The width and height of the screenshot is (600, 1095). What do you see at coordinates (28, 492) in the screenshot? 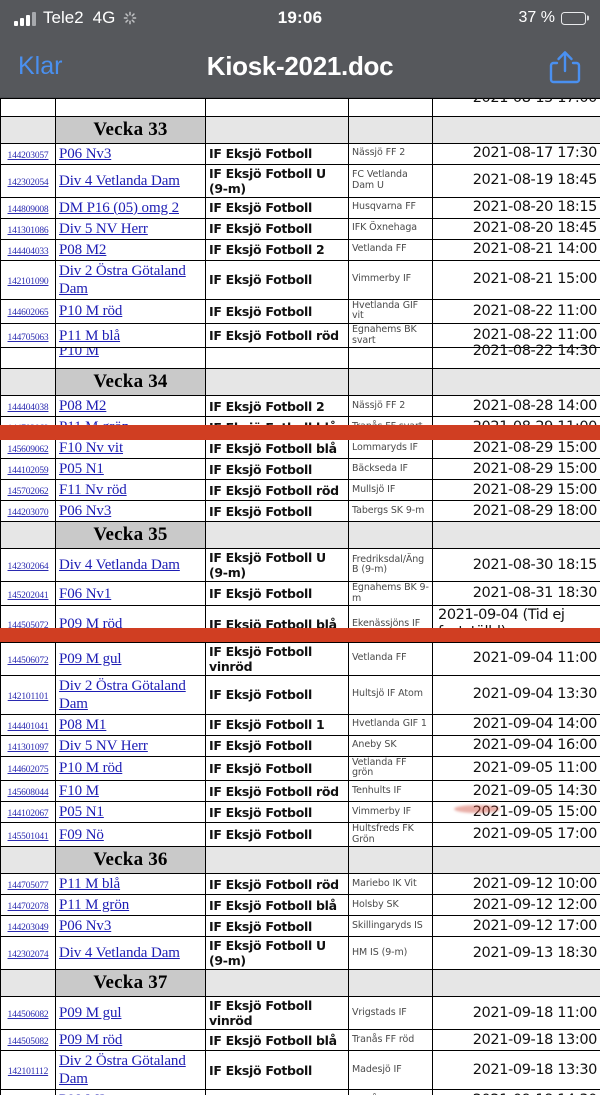
I see `match-id-link: 145702062` at bounding box center [28, 492].